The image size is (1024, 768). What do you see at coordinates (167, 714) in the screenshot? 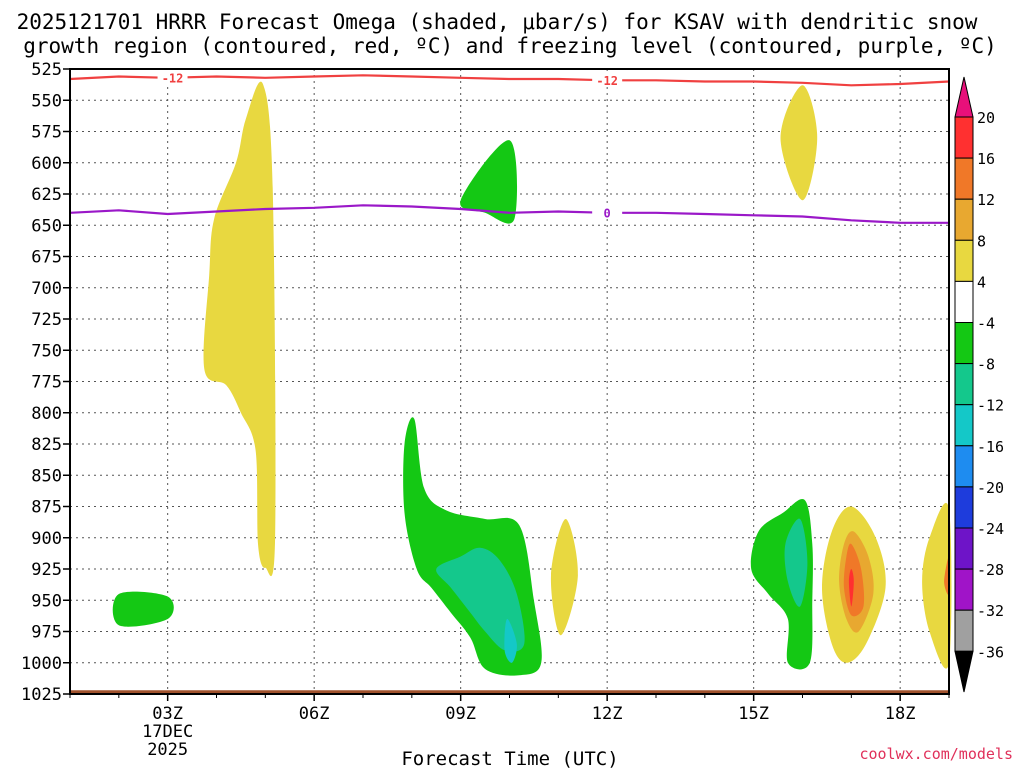
I see `x-tick-label: 03Z` at bounding box center [167, 714].